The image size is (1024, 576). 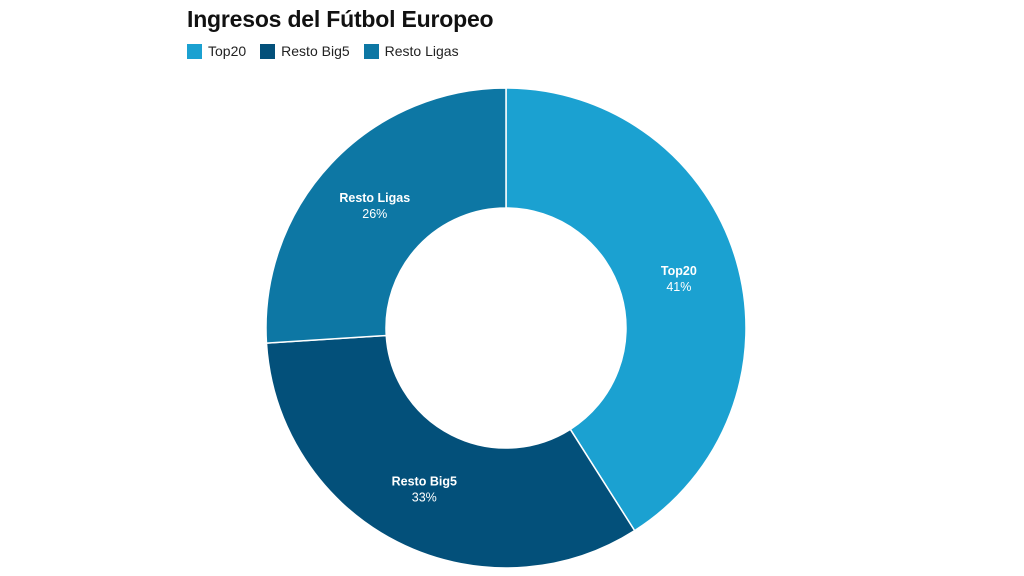 I want to click on slice-label-resto-big5: Resto Big5, so click(x=424, y=481).